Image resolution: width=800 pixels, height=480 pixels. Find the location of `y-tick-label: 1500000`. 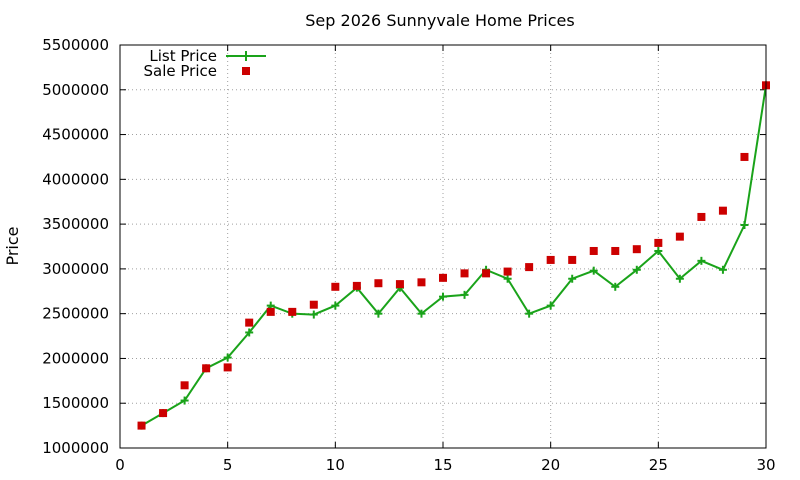

y-tick-label: 1500000 is located at coordinates (75, 403).